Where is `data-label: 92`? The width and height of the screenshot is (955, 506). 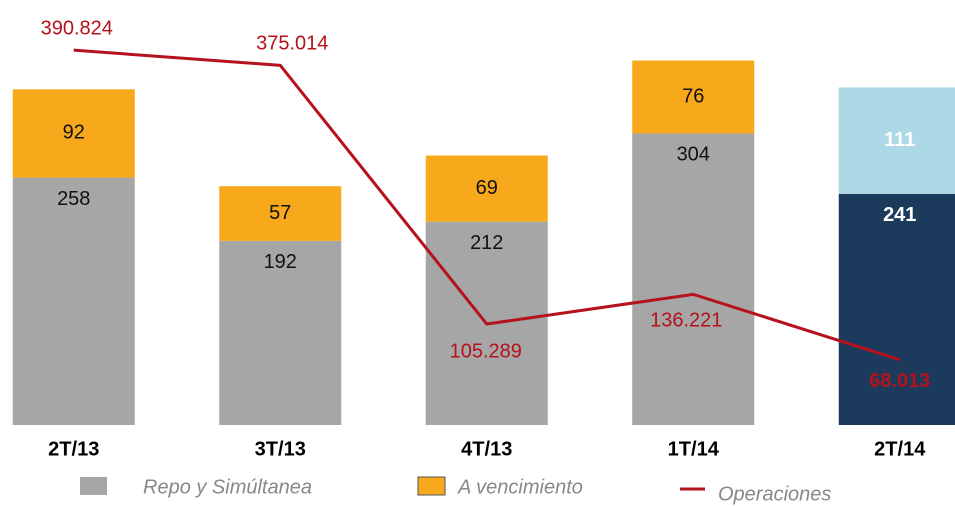 data-label: 92 is located at coordinates (74, 133).